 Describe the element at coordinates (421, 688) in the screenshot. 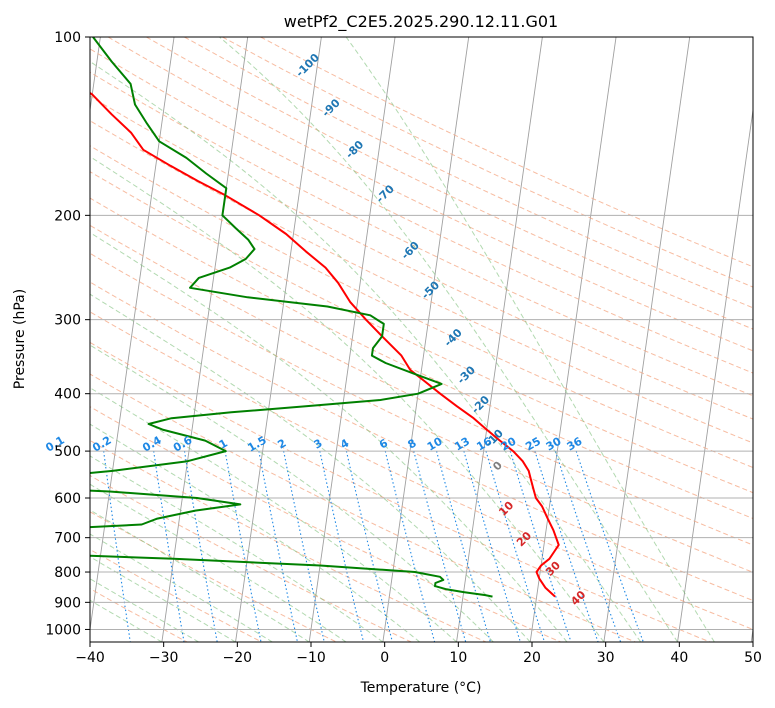

I see `x-axis-title: Temperature (°C)` at that location.